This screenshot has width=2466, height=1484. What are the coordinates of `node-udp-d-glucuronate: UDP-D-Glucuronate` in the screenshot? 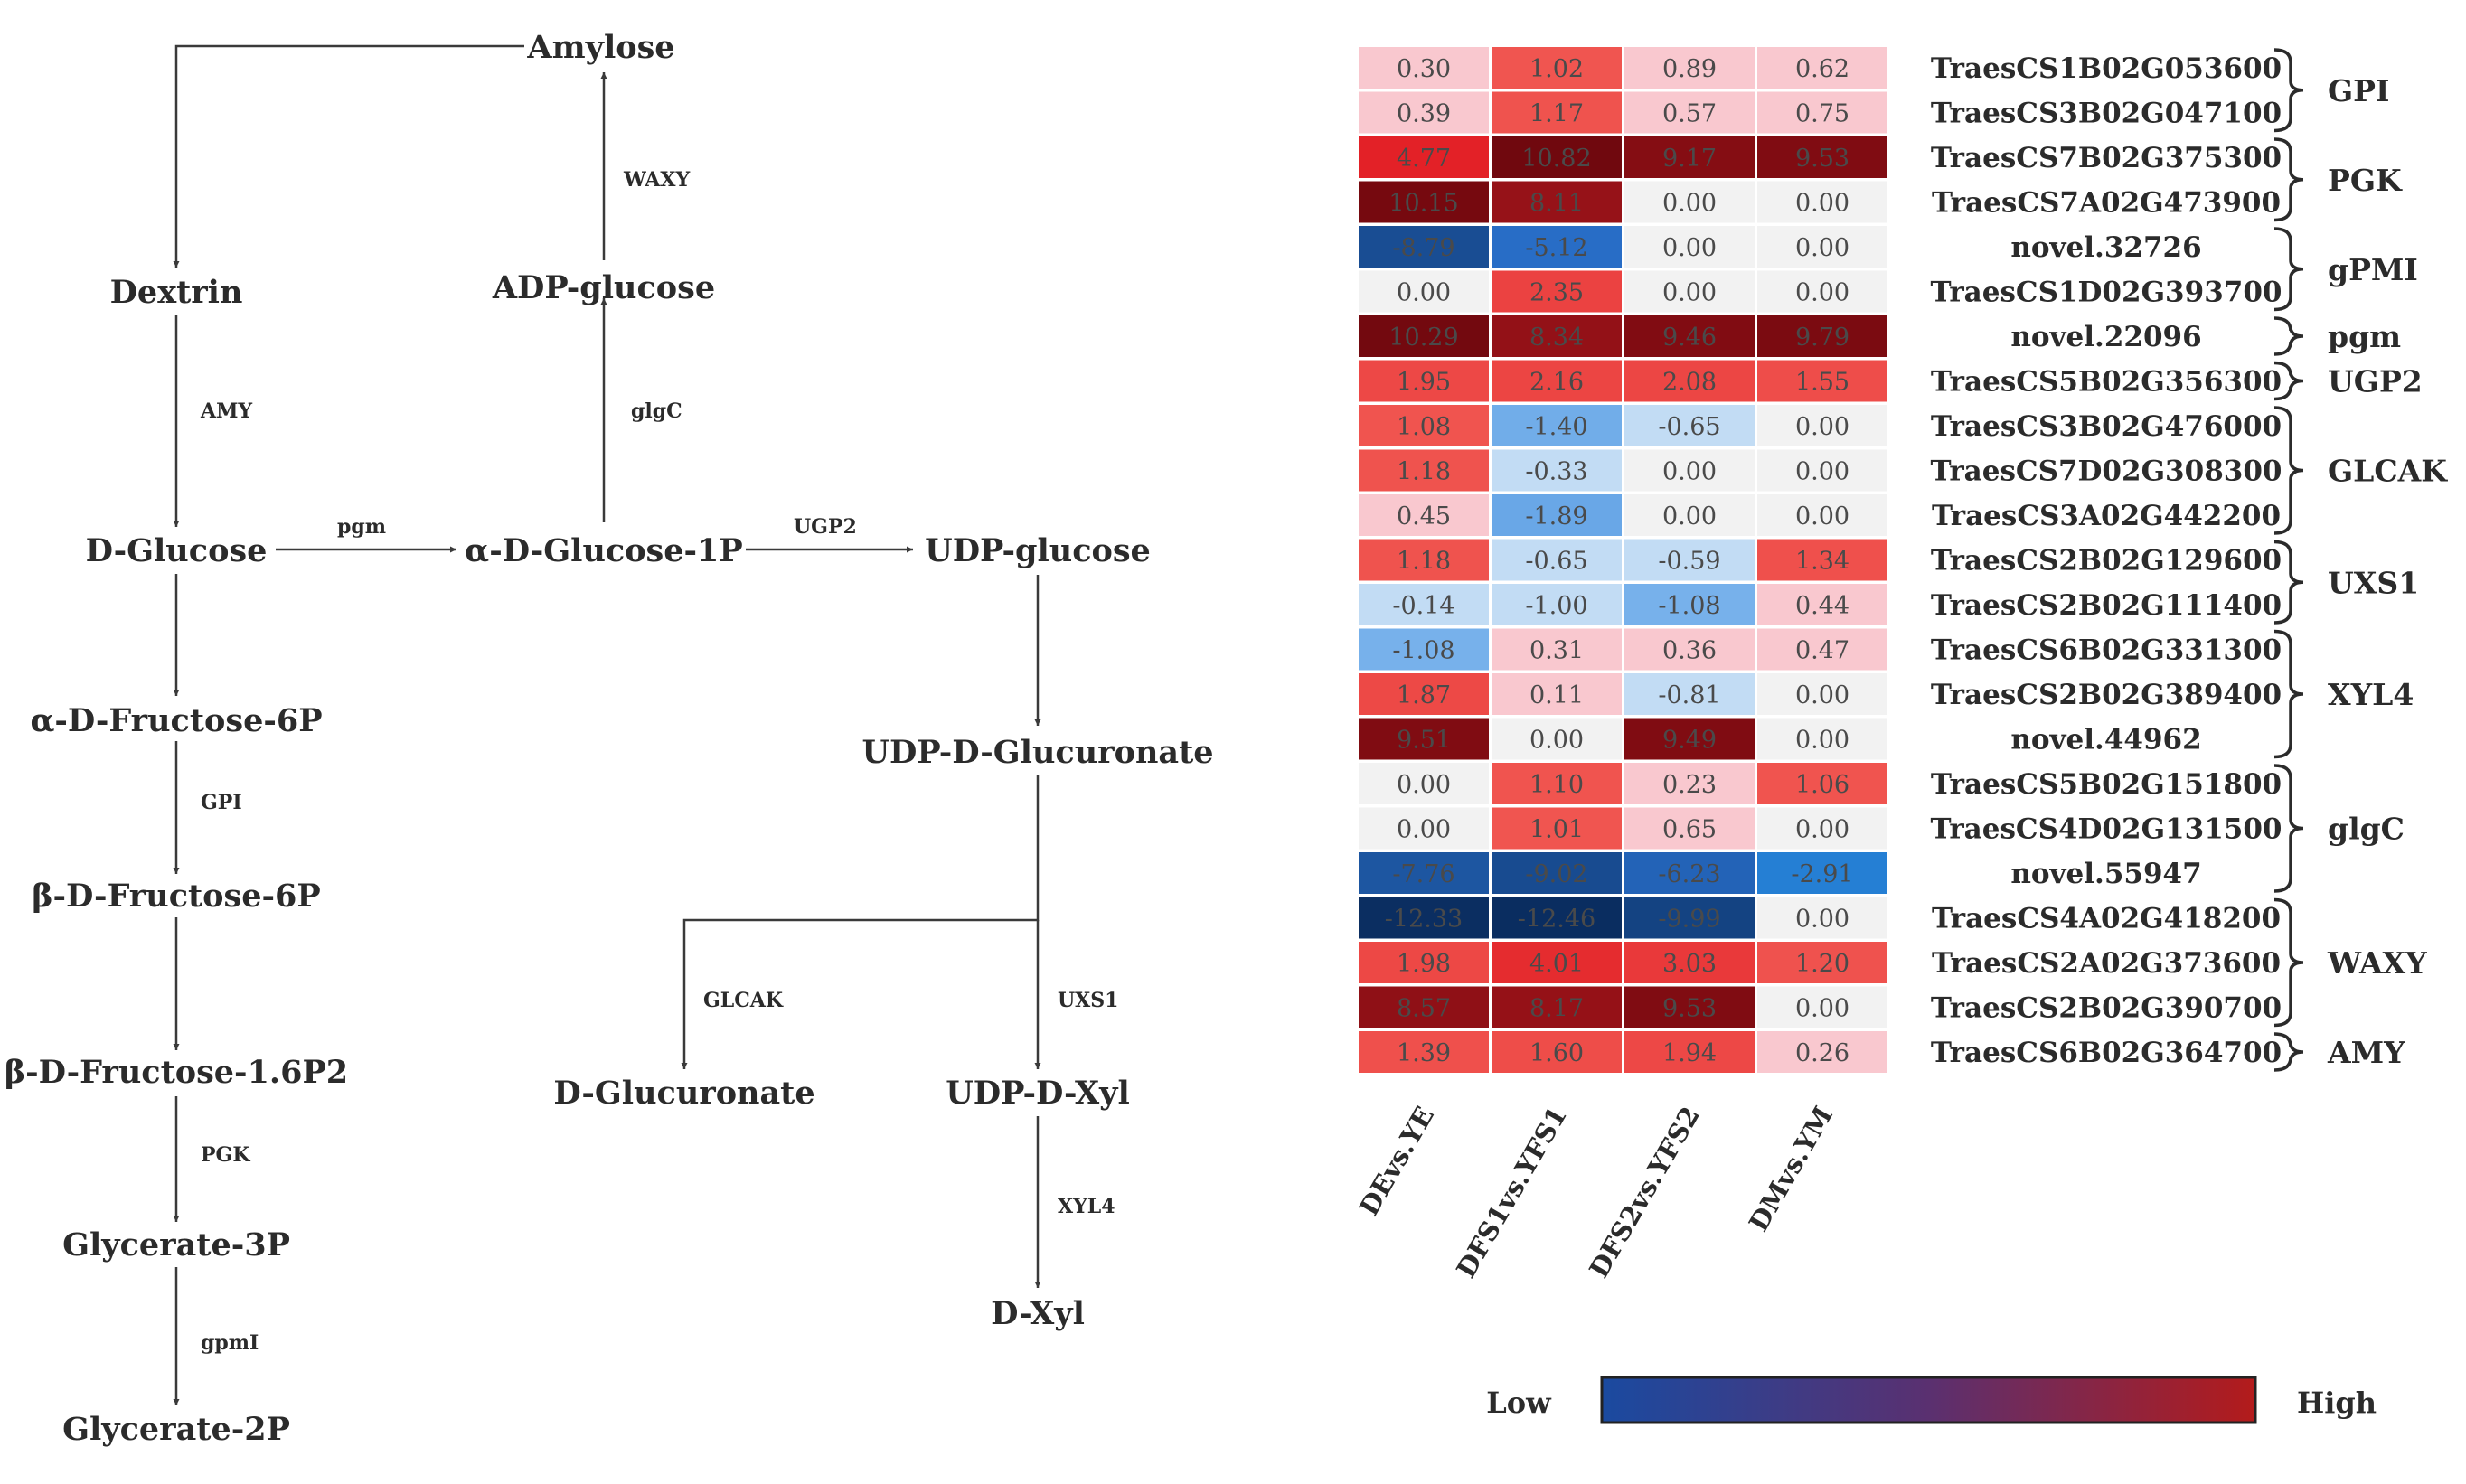 It's located at (1037, 753).